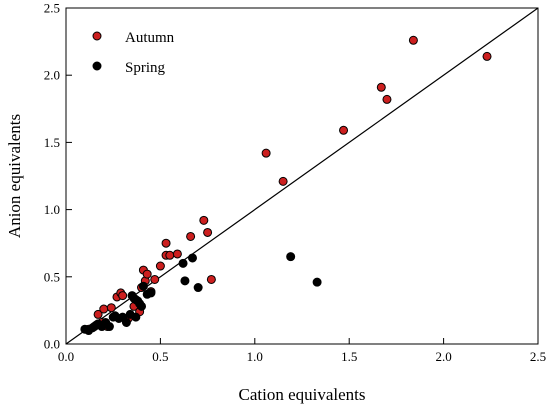 The width and height of the screenshot is (550, 408). Describe the element at coordinates (52, 209) in the screenshot. I see `y-tick-label: 1.0` at that location.